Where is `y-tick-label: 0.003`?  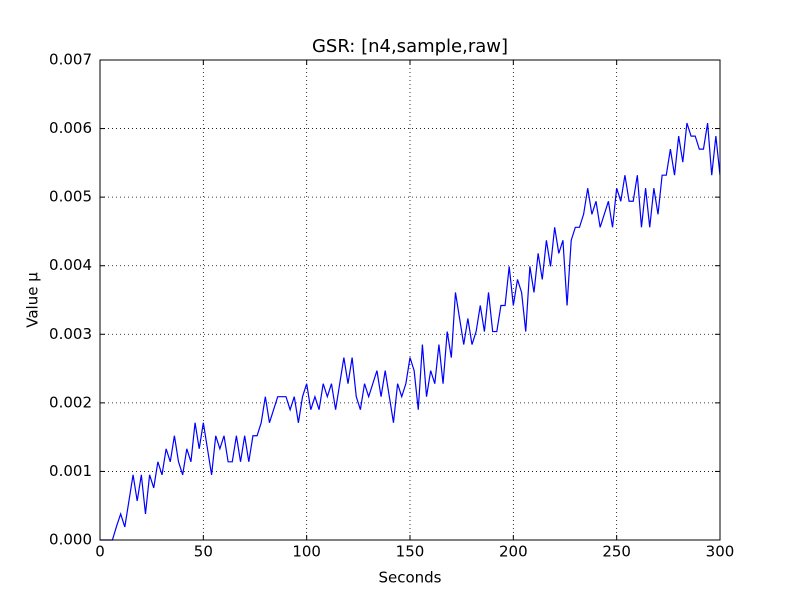
y-tick-label: 0.003 is located at coordinates (70, 334).